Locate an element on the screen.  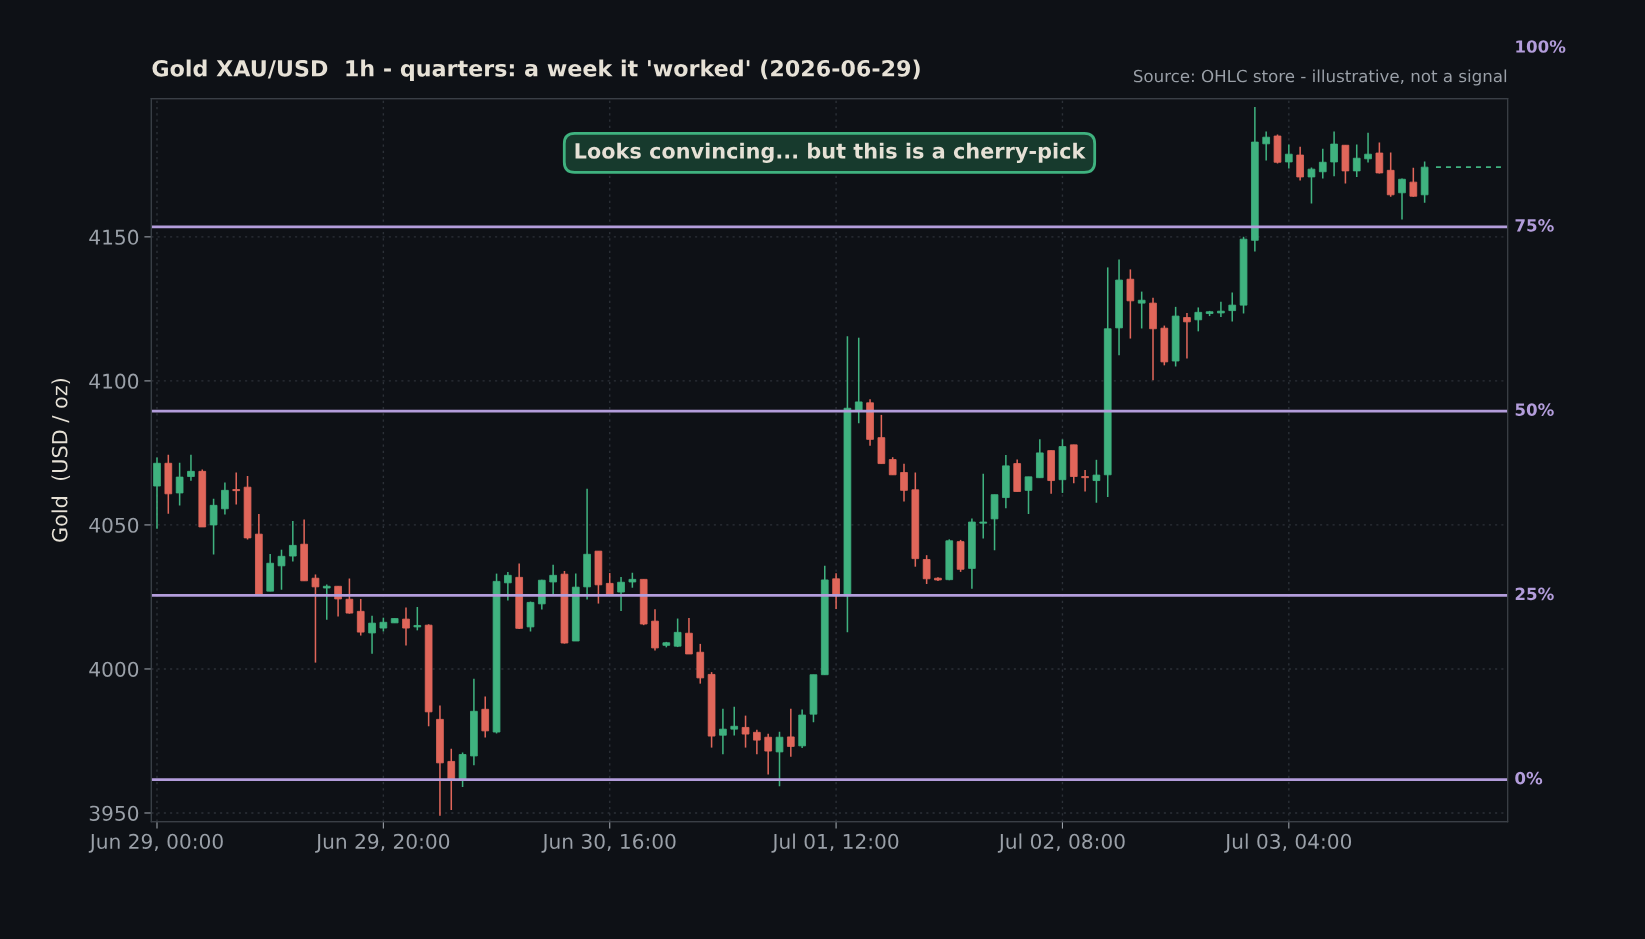
ref-line-label: 50% is located at coordinates (1534, 409).